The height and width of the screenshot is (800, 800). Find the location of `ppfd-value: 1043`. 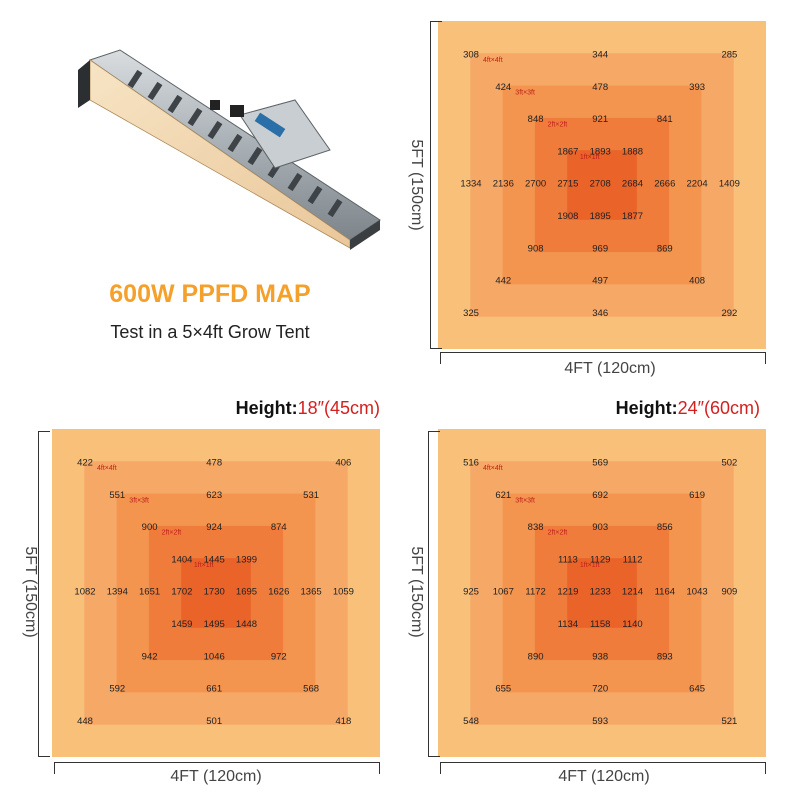

ppfd-value: 1043 is located at coordinates (697, 592).